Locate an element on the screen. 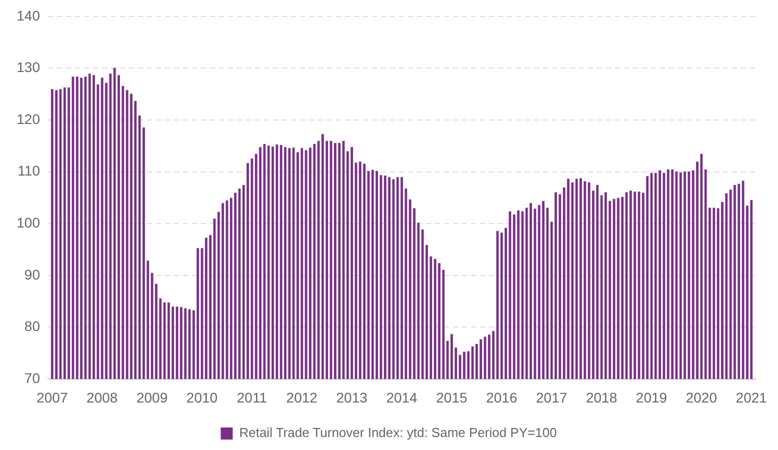  y-tick-label: 120 is located at coordinates (28, 118).